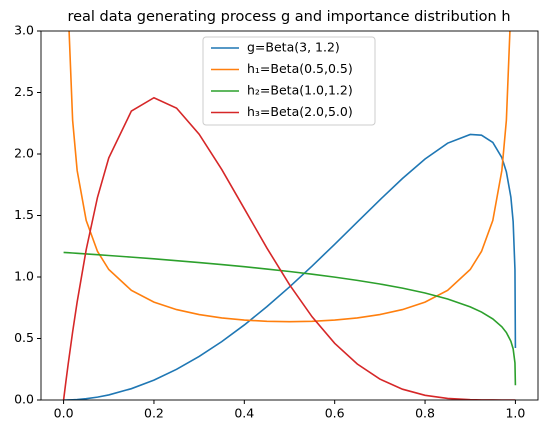 The image size is (555, 434). I want to click on y-tick-label: 2.0, so click(24, 153).